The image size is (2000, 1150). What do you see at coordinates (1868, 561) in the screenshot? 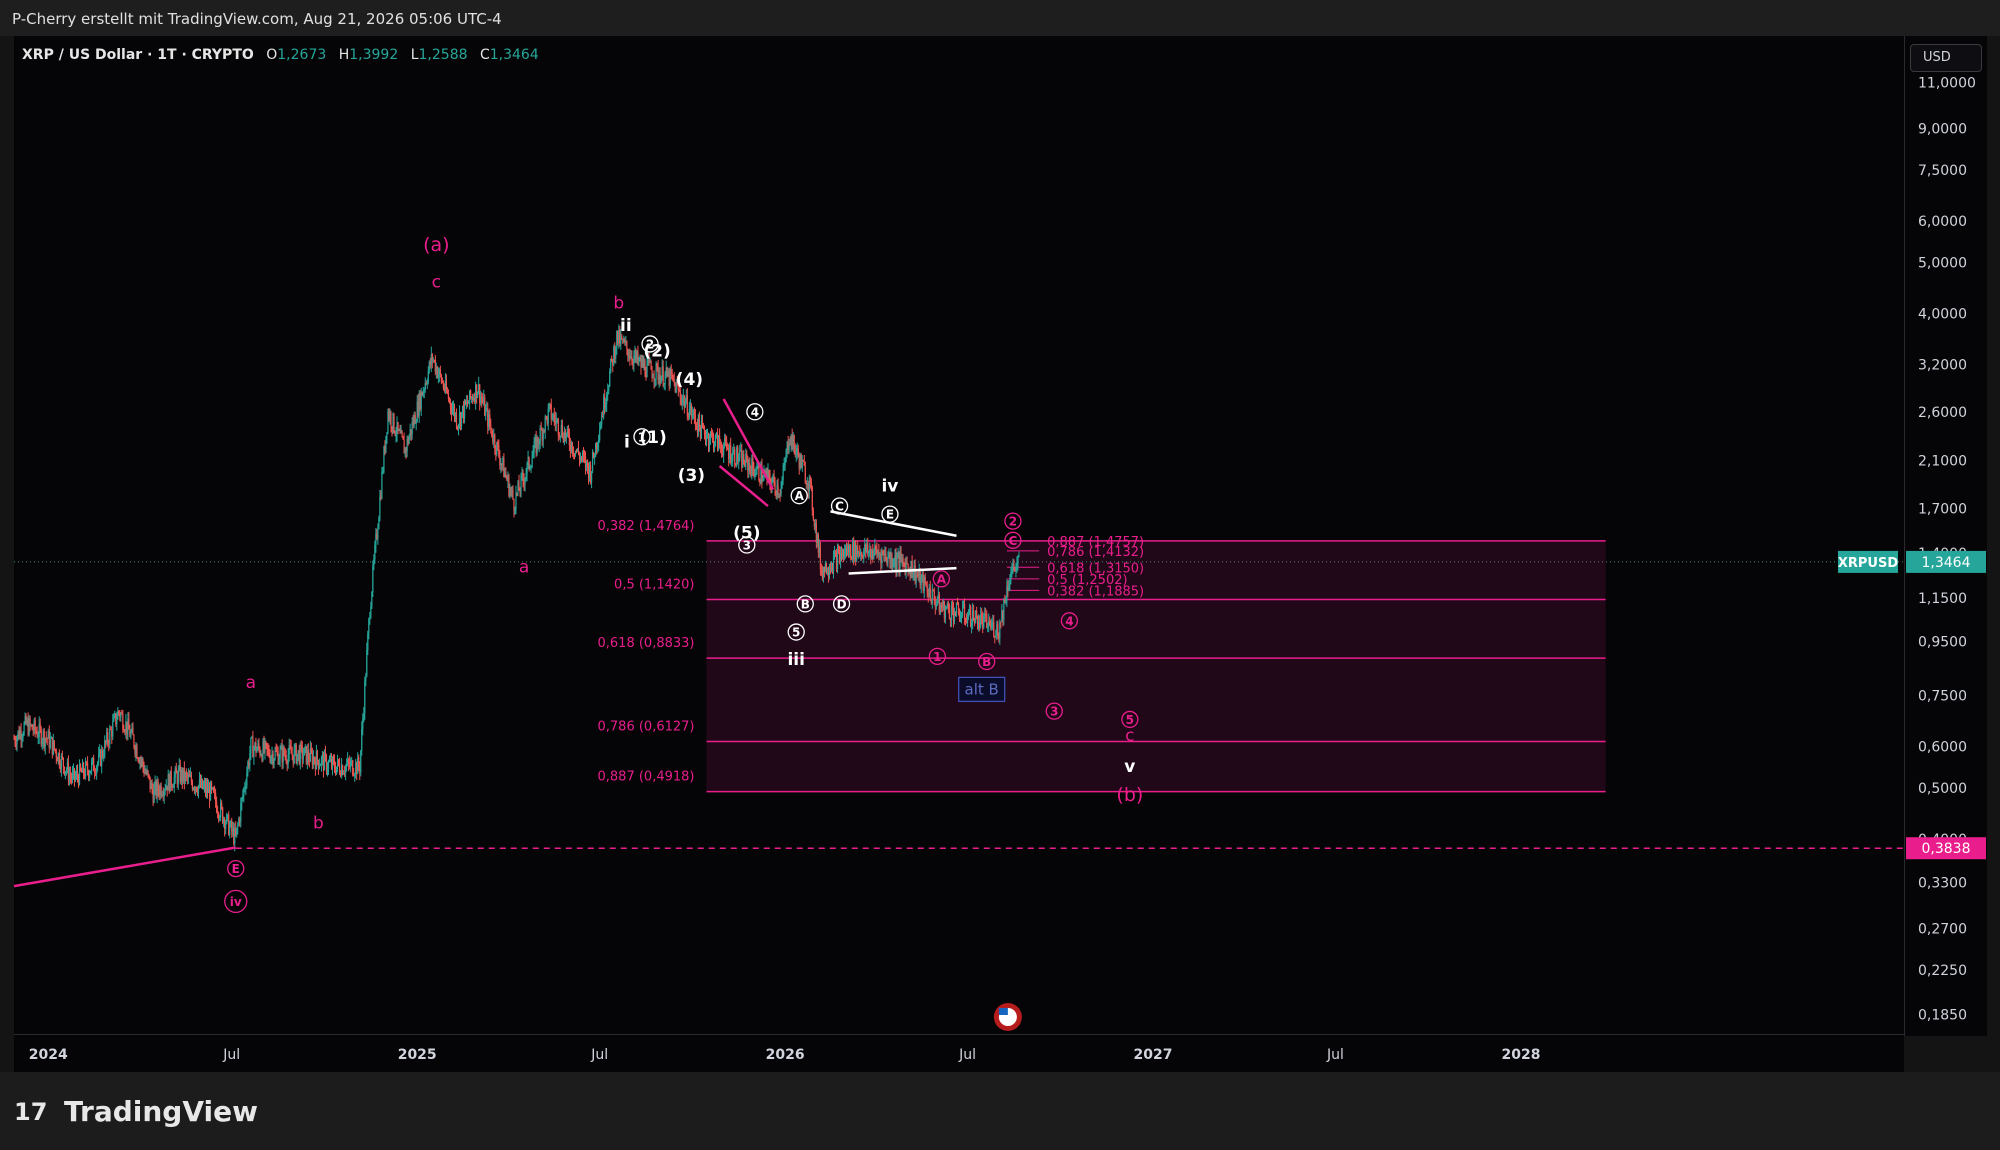
I see `symbol-tag` at bounding box center [1868, 561].